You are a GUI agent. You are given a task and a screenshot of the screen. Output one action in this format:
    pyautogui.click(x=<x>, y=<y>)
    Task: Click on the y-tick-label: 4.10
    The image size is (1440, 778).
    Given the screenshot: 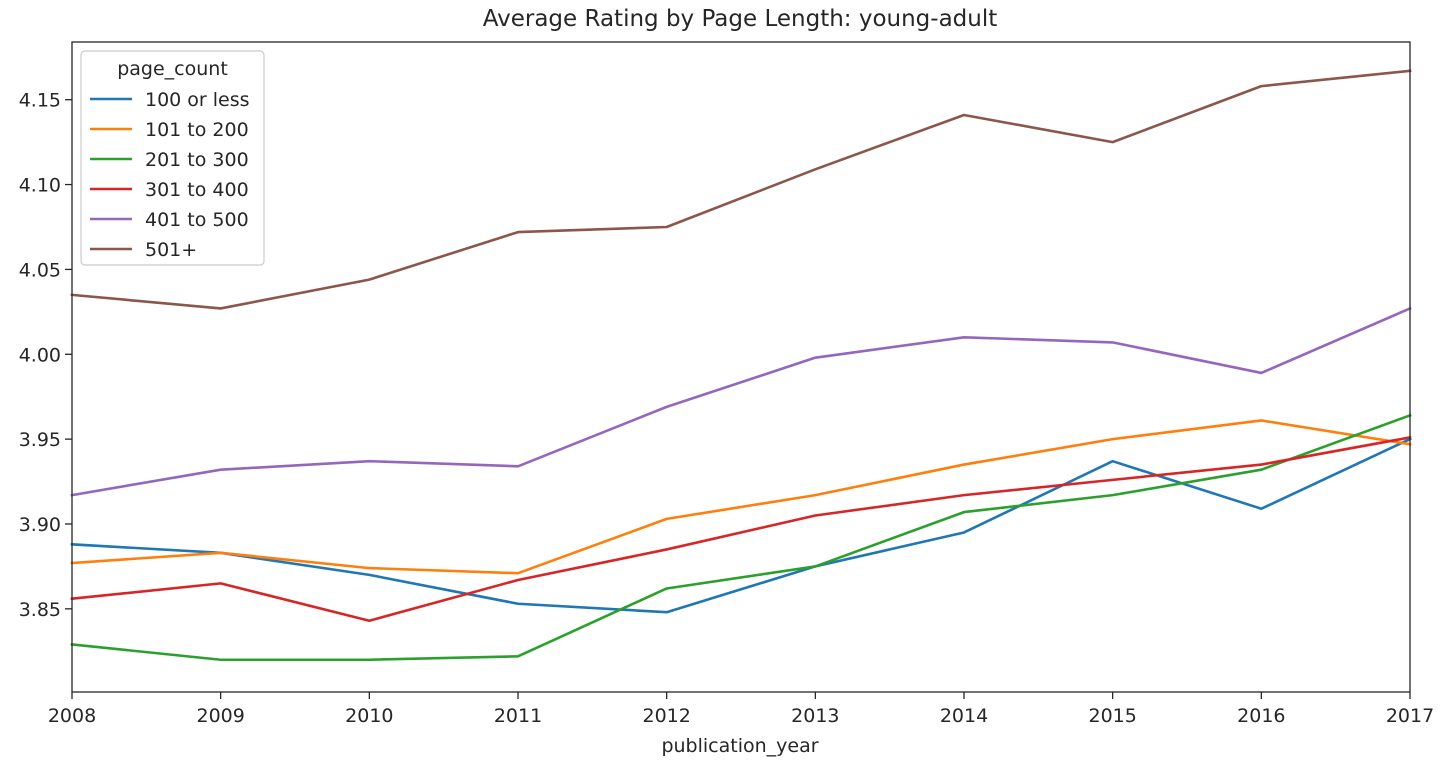 What is the action you would take?
    pyautogui.click(x=40, y=186)
    